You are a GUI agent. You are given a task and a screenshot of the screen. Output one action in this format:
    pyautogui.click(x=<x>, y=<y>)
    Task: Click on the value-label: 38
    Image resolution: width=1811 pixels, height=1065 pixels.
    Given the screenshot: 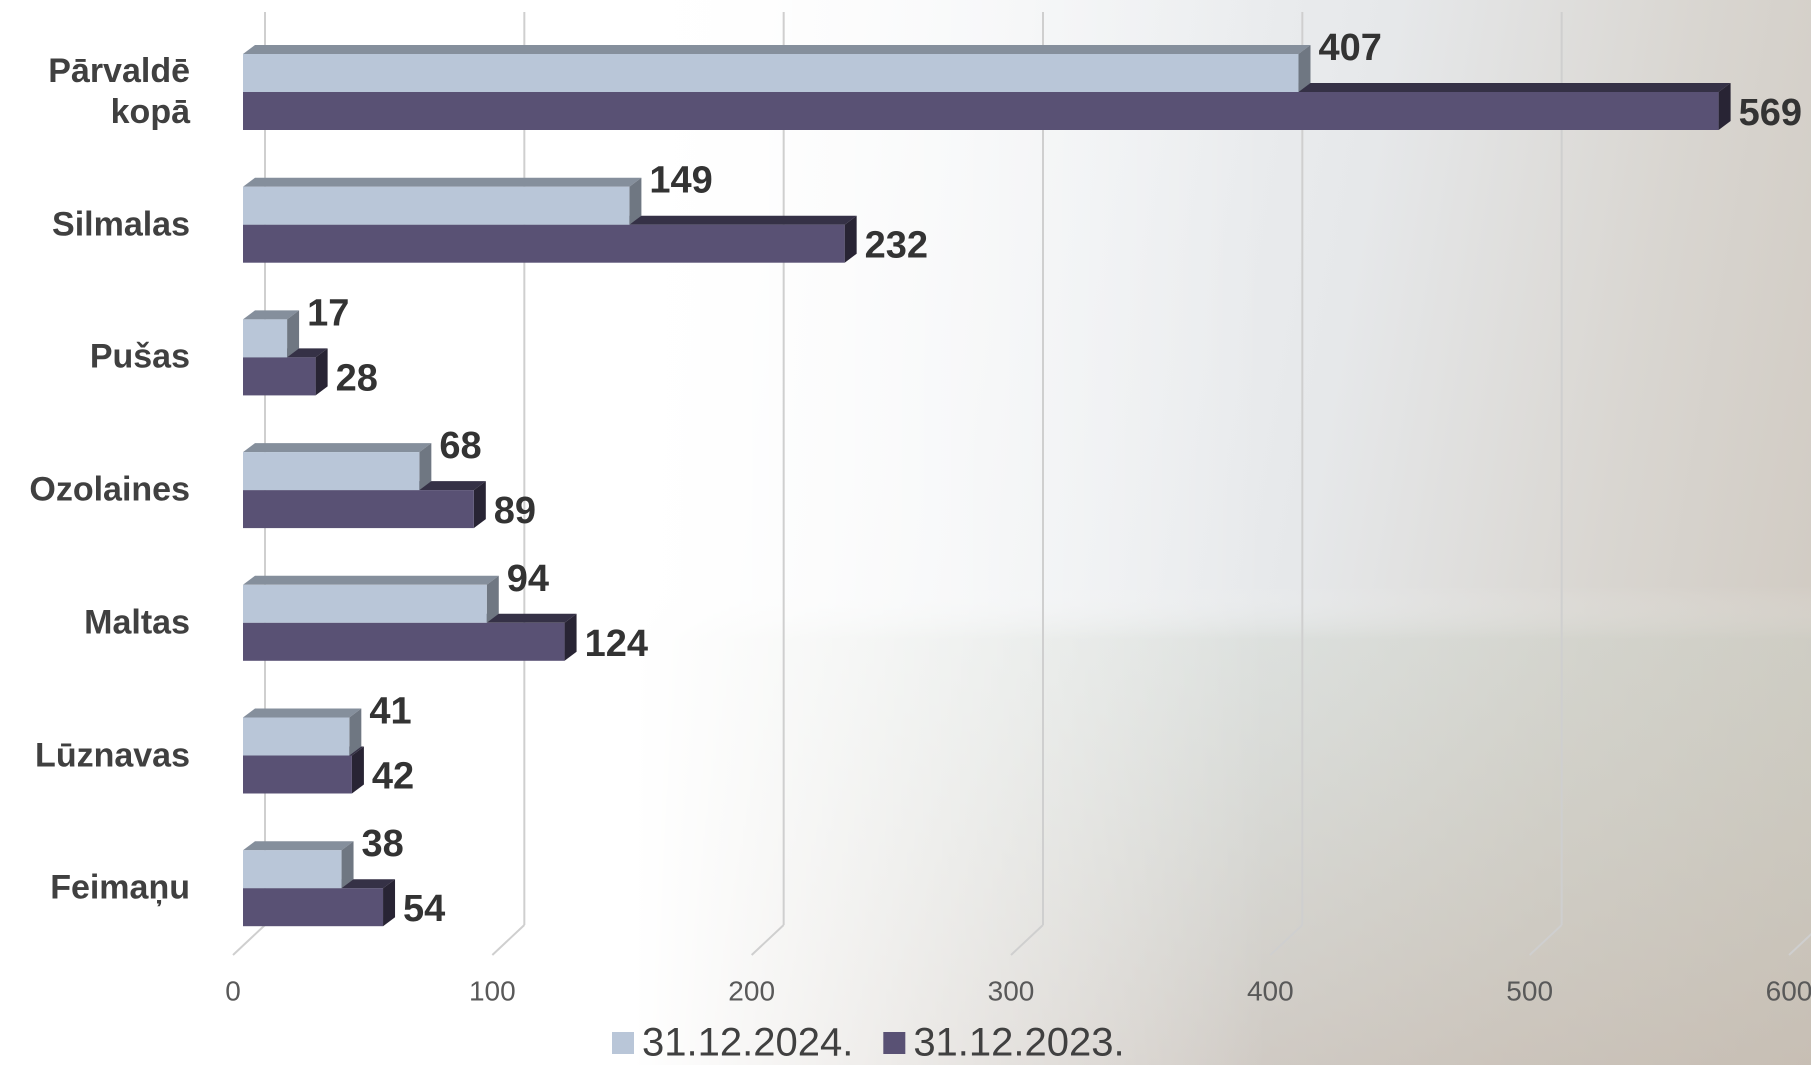 What is the action you would take?
    pyautogui.click(x=383, y=844)
    